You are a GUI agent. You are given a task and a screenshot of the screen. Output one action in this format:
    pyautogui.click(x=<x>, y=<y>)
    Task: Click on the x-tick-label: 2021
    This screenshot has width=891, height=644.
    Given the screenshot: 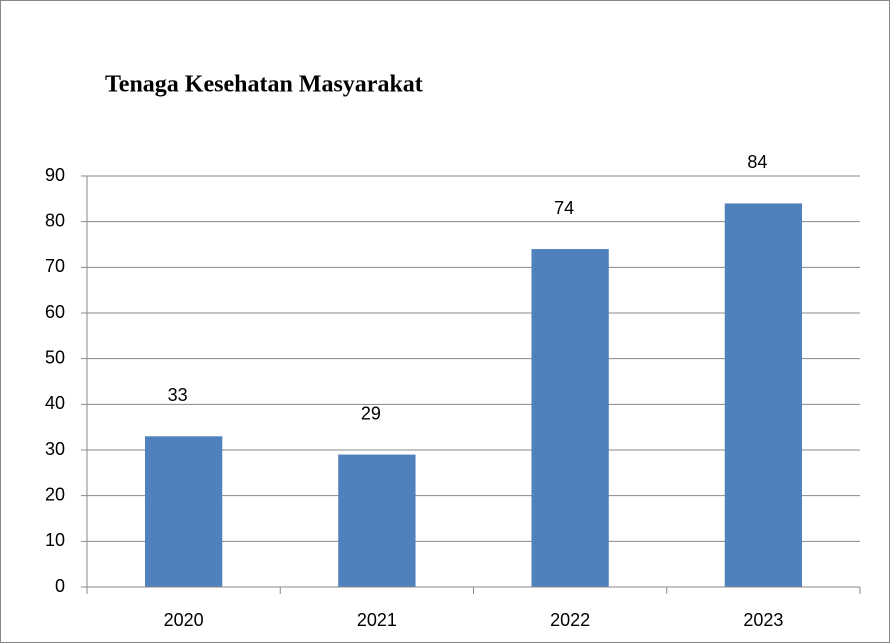 What is the action you would take?
    pyautogui.click(x=377, y=620)
    